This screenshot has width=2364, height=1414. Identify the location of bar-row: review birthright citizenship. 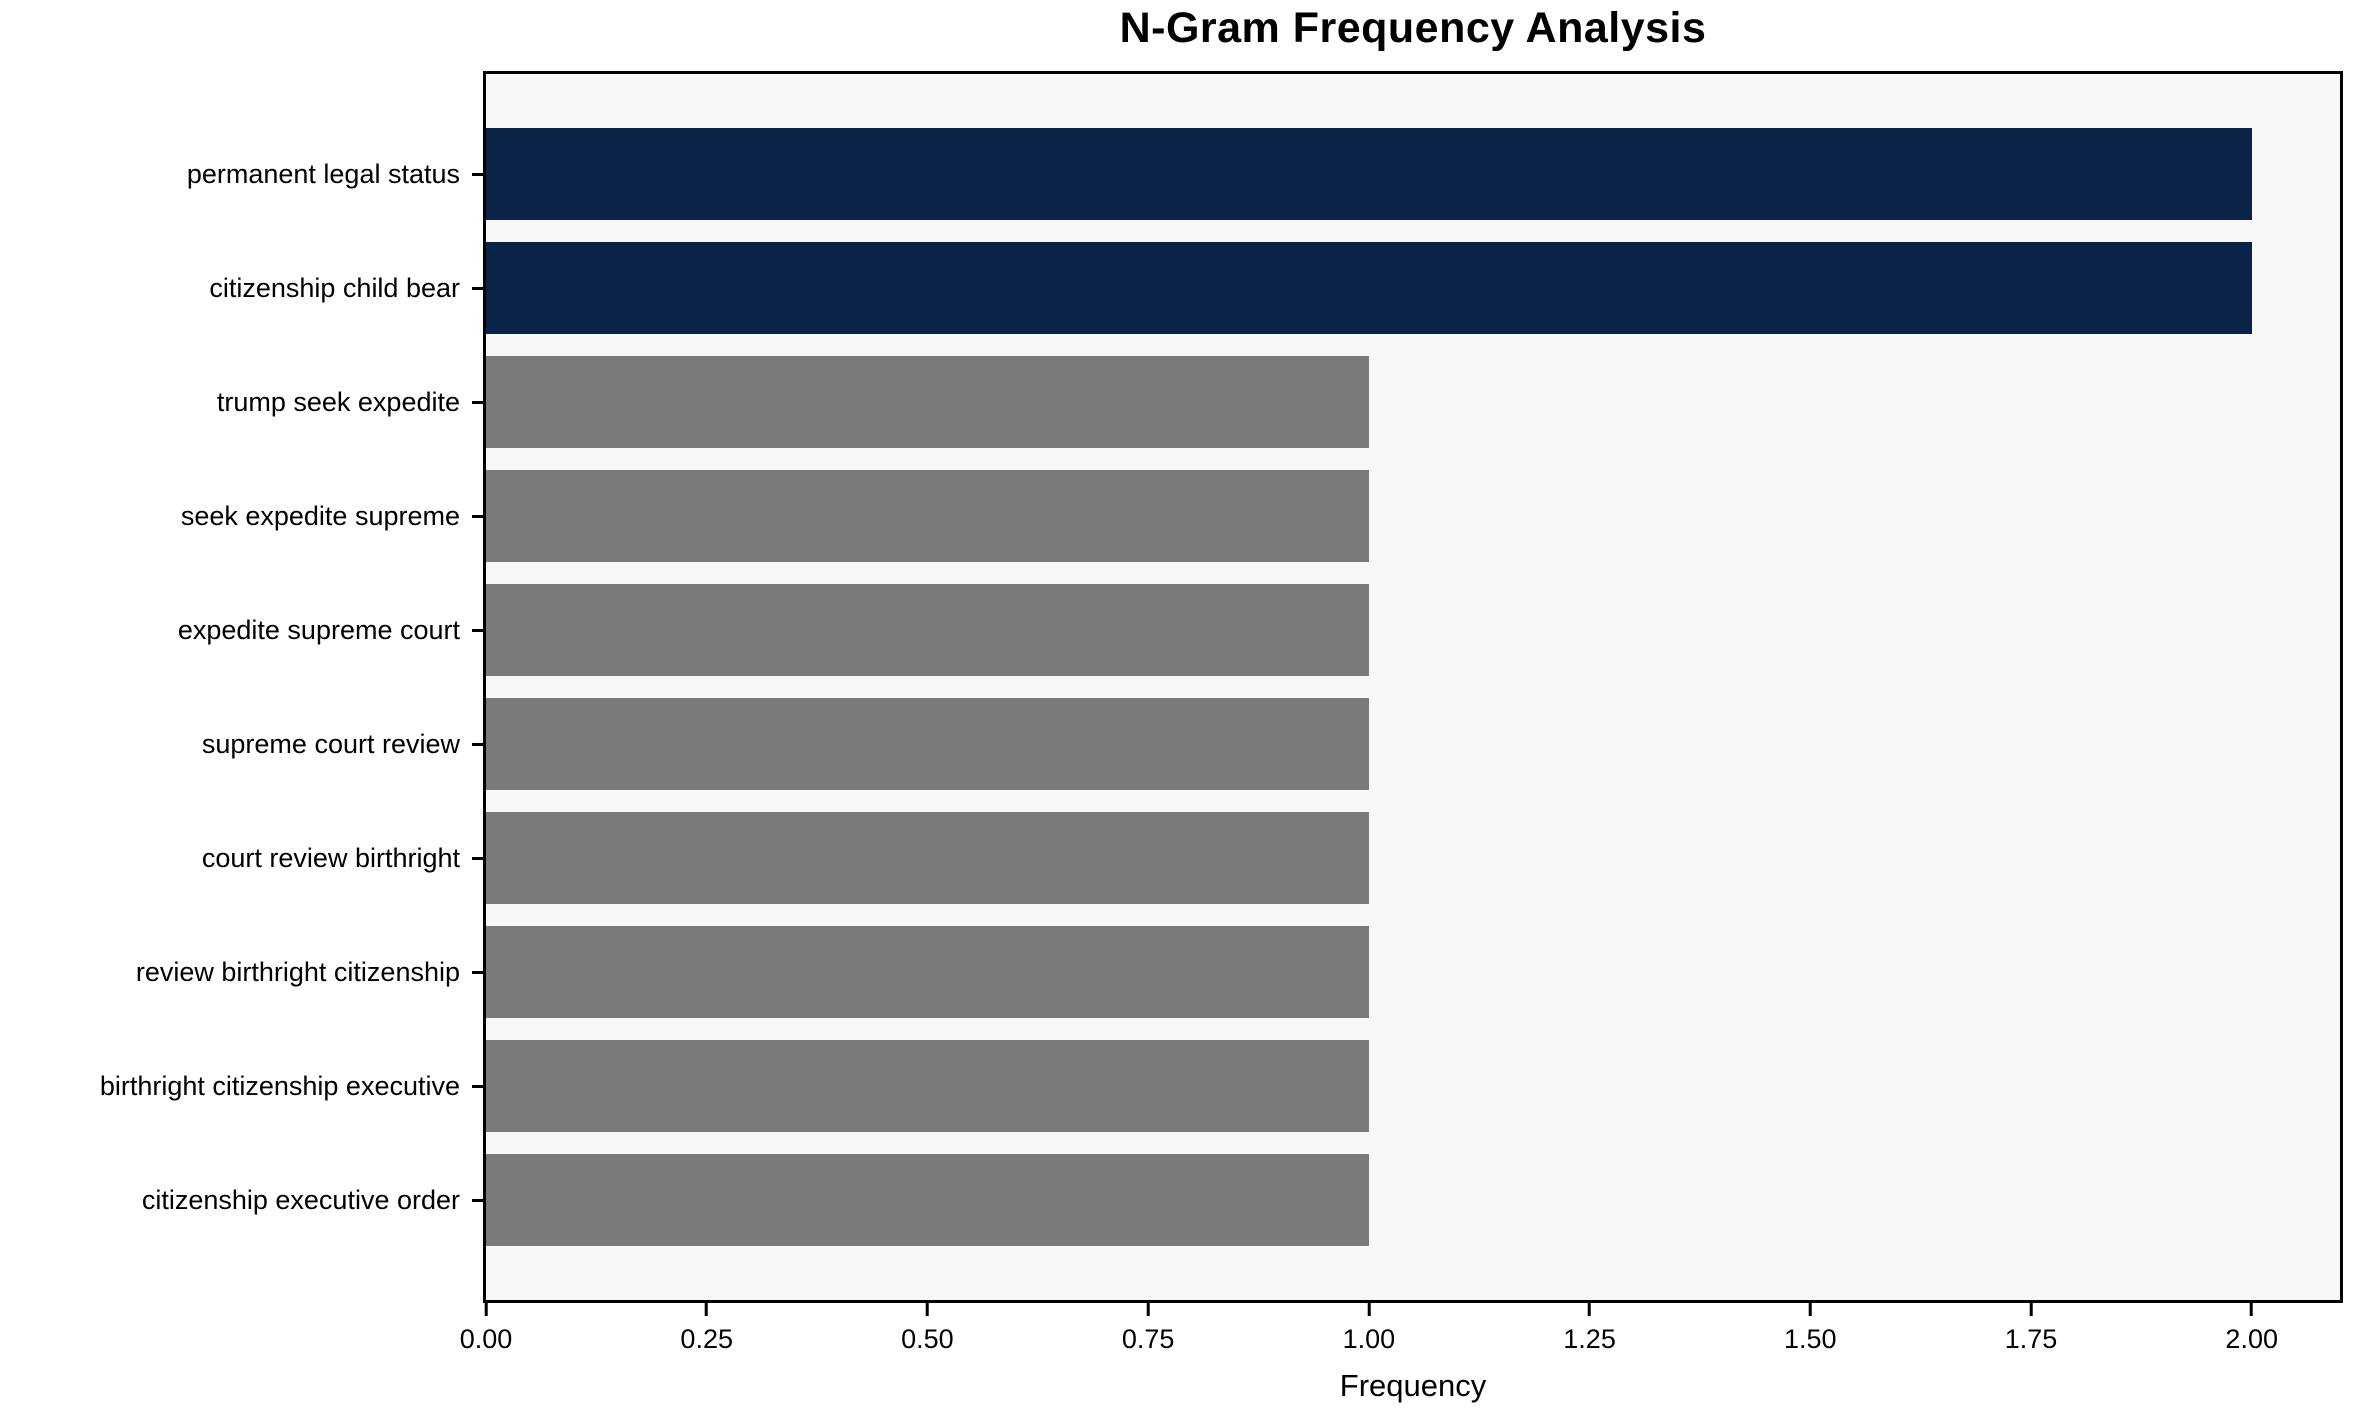
(1238, 972).